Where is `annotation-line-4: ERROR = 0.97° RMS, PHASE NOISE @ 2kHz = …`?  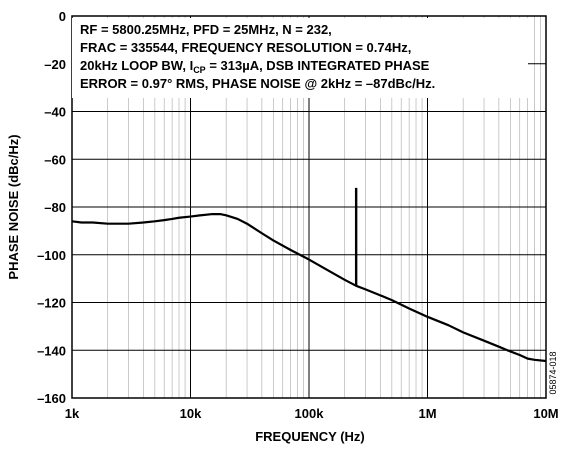
annotation-line-4: ERROR = 0.97° RMS, PHASE NOISE @ 2kHz = … is located at coordinates (257, 83).